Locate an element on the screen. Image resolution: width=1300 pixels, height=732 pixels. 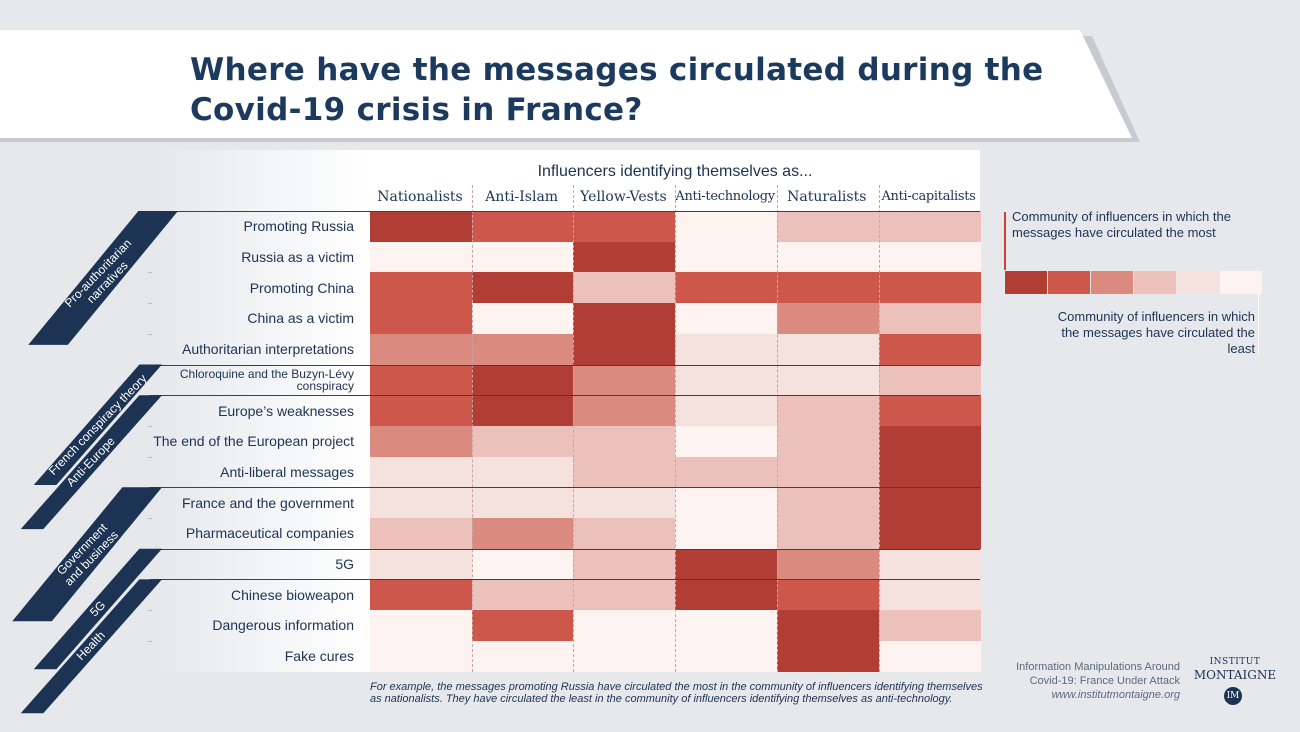
row-label: The end of the European project is located at coordinates (253, 441).